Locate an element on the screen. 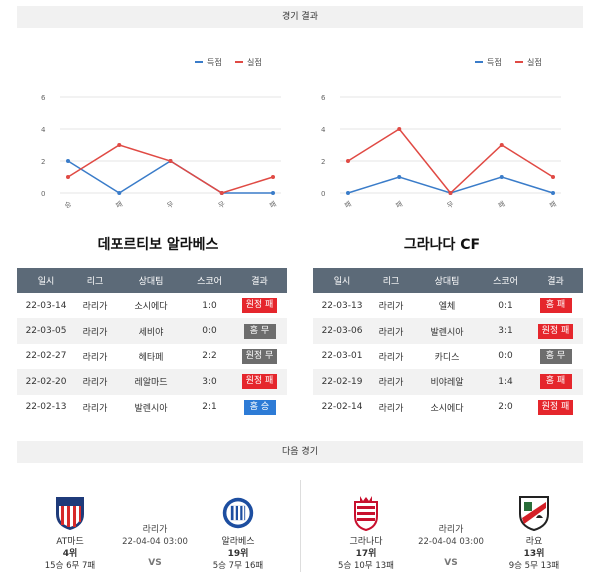  cell-score: 1:4 is located at coordinates (505, 382).